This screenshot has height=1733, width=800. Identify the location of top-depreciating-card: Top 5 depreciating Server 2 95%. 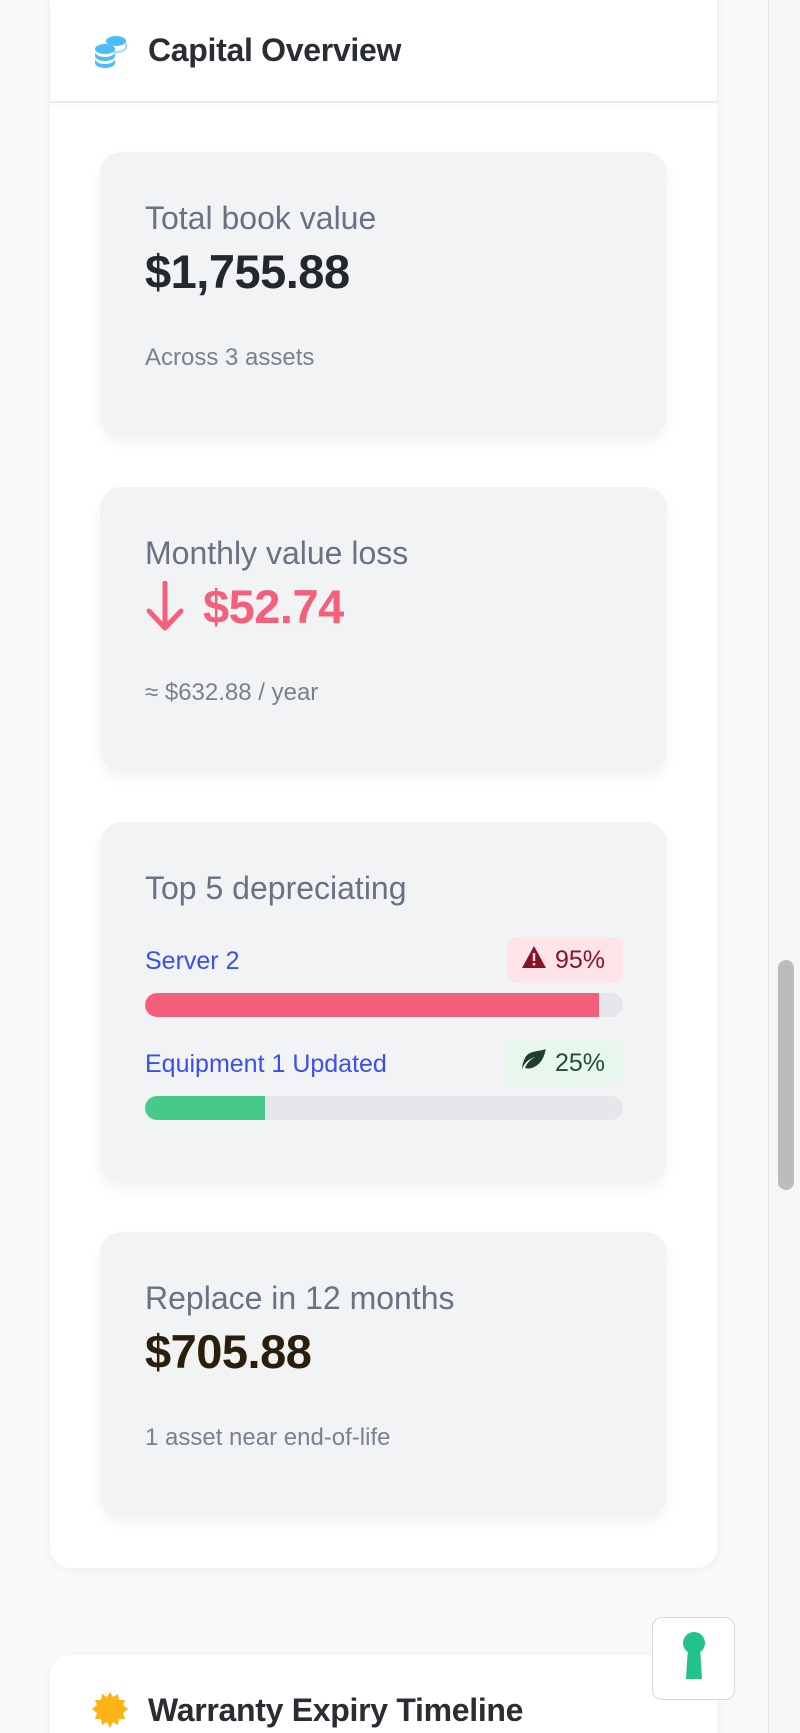
(383, 1002).